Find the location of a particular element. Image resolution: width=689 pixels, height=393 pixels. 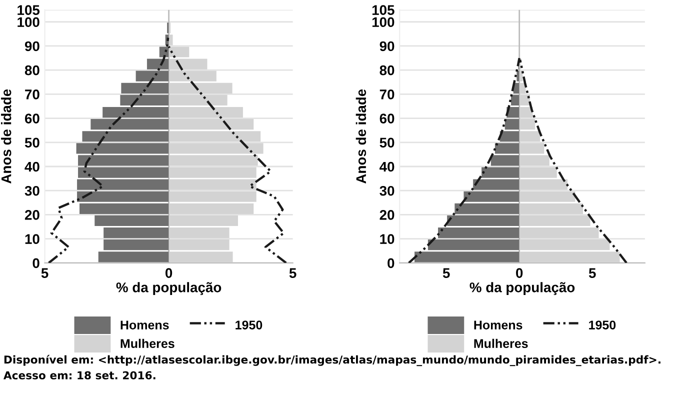

text: Disponível em: <http://atlasescolar.ibge.gov.br/images/atlas/mapas_mundo/mundo_piramides_etarias.pdf>. is located at coordinates (332, 360).